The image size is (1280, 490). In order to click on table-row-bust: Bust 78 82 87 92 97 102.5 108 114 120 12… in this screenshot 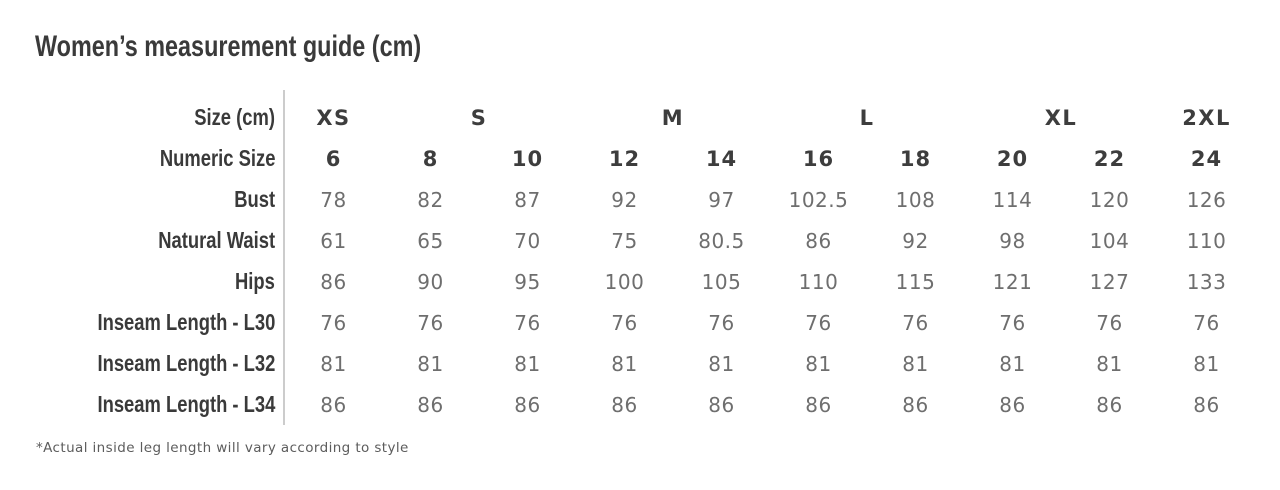, I will do `click(627, 199)`.